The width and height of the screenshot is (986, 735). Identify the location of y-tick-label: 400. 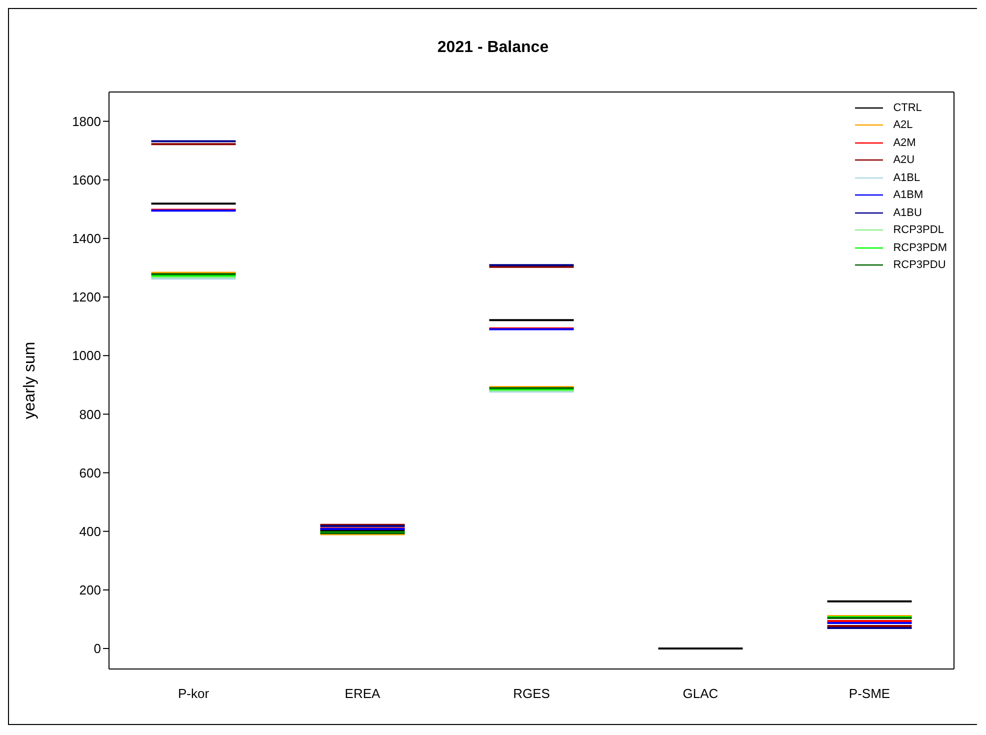
(90, 531).